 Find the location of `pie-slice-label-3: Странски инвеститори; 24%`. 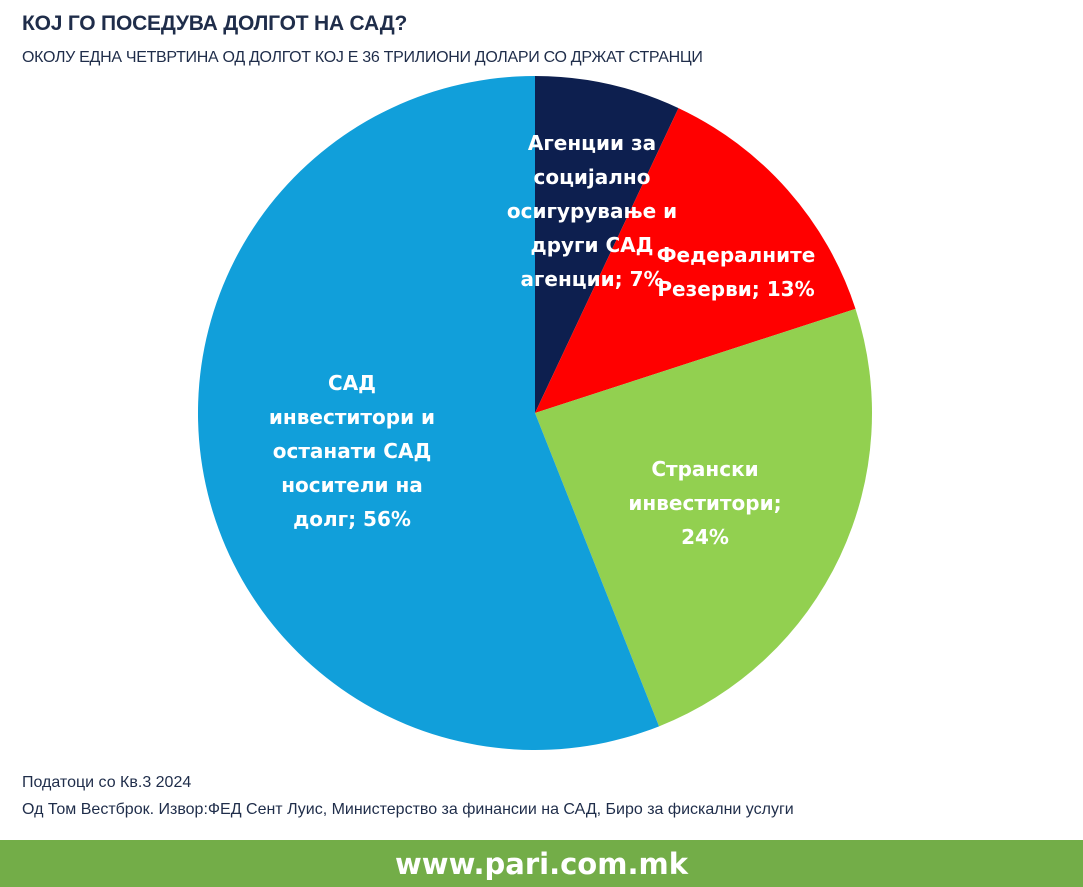

pie-slice-label-3: Странски инвеститори; 24% is located at coordinates (704, 503).